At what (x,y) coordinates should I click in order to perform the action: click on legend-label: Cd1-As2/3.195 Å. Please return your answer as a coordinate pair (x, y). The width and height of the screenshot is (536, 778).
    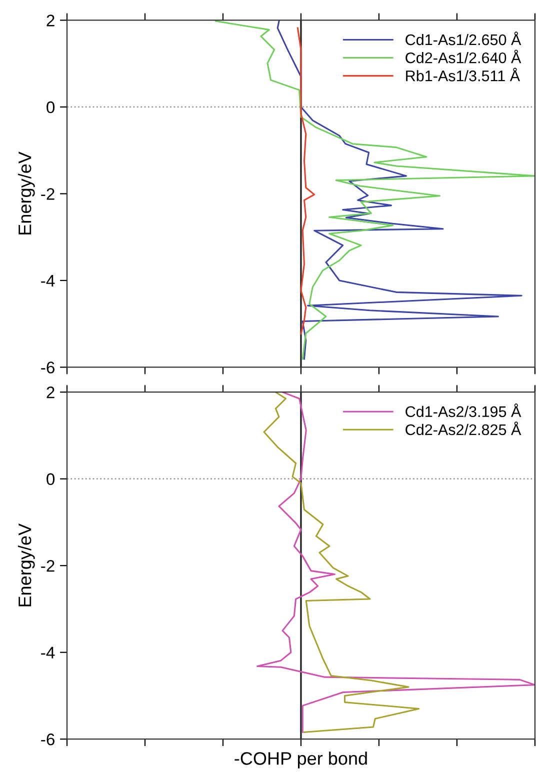
    Looking at the image, I should click on (464, 411).